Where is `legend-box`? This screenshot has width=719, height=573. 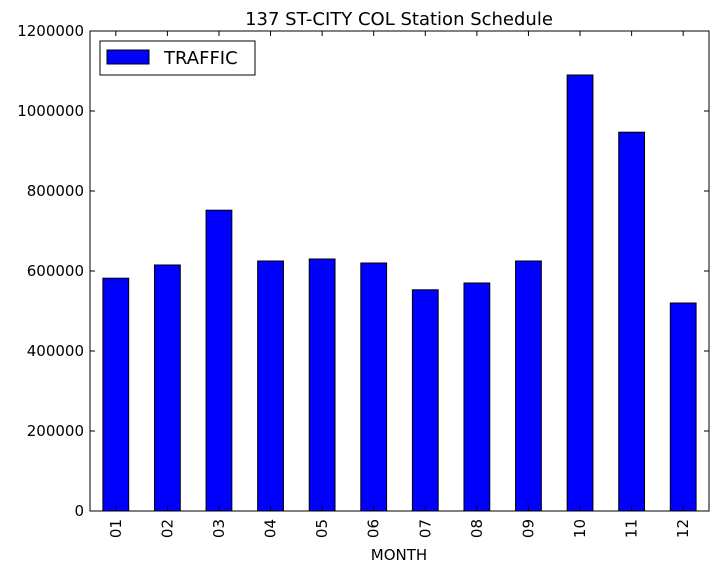 legend-box is located at coordinates (177, 58).